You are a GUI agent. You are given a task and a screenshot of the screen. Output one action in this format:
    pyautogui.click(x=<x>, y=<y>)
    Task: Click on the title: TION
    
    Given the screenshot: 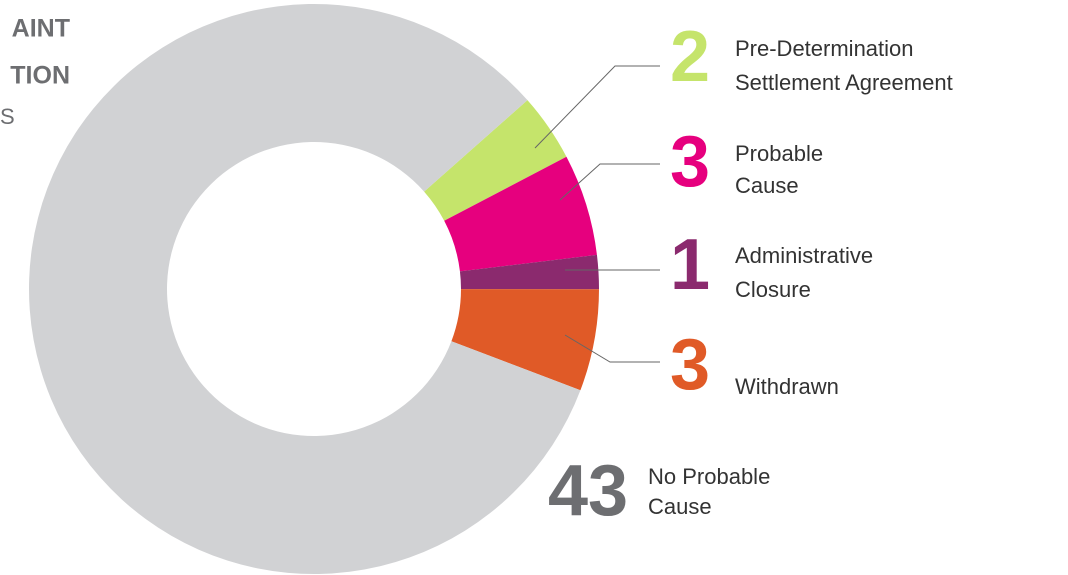 What is the action you would take?
    pyautogui.click(x=40, y=76)
    